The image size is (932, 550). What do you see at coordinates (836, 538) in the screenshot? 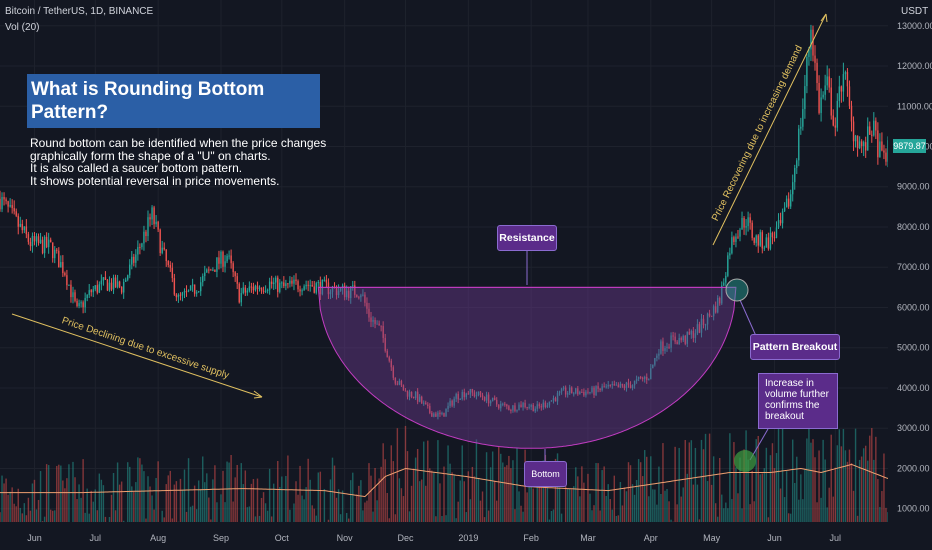
I see `time-tick-label: Jul` at bounding box center [836, 538].